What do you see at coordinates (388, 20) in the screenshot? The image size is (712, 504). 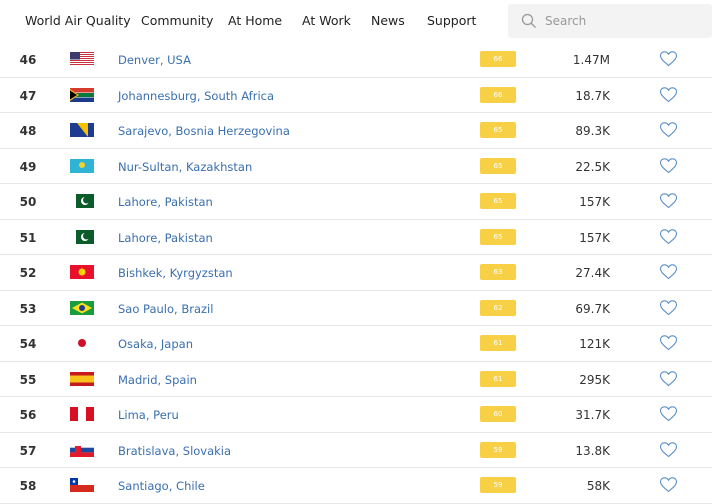 I see `nav-link: News` at bounding box center [388, 20].